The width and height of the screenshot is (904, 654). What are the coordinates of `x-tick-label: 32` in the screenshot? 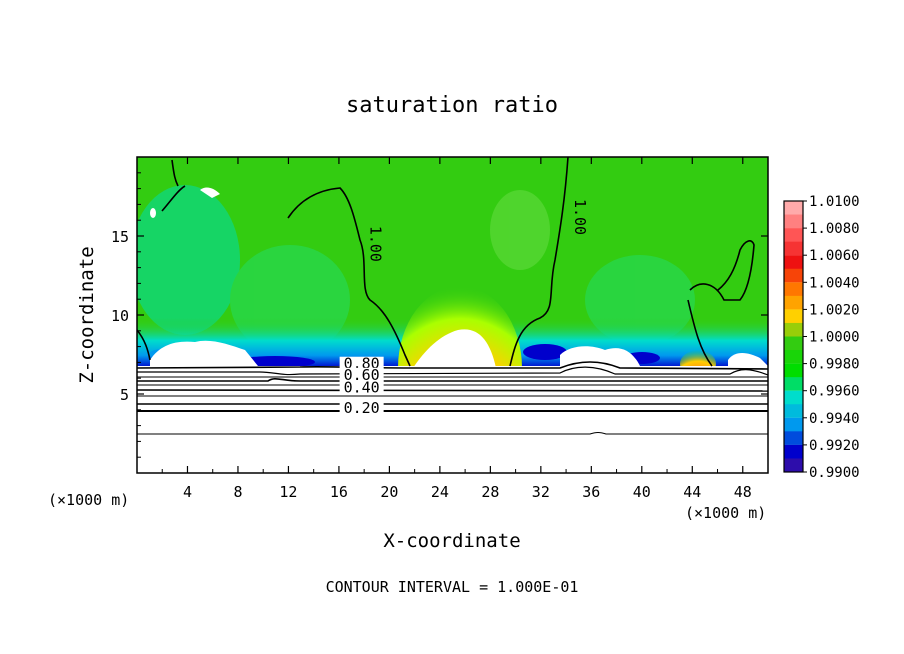 It's located at (541, 492).